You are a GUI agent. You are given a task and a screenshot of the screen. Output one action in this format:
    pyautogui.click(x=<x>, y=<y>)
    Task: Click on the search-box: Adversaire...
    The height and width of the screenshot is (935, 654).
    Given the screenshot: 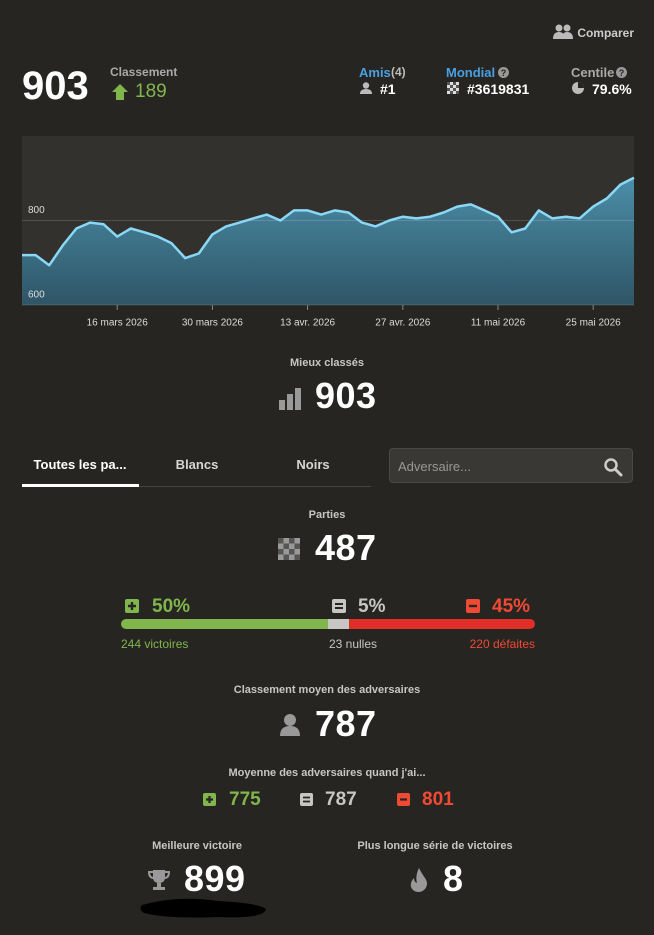 What is the action you would take?
    pyautogui.click(x=511, y=465)
    